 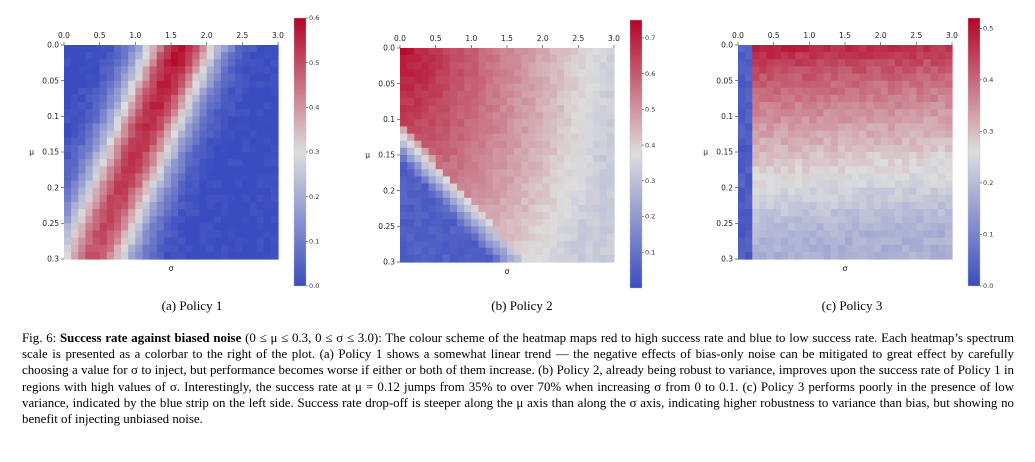 I want to click on colorbar-tick-label: 0.6, so click(x=314, y=18).